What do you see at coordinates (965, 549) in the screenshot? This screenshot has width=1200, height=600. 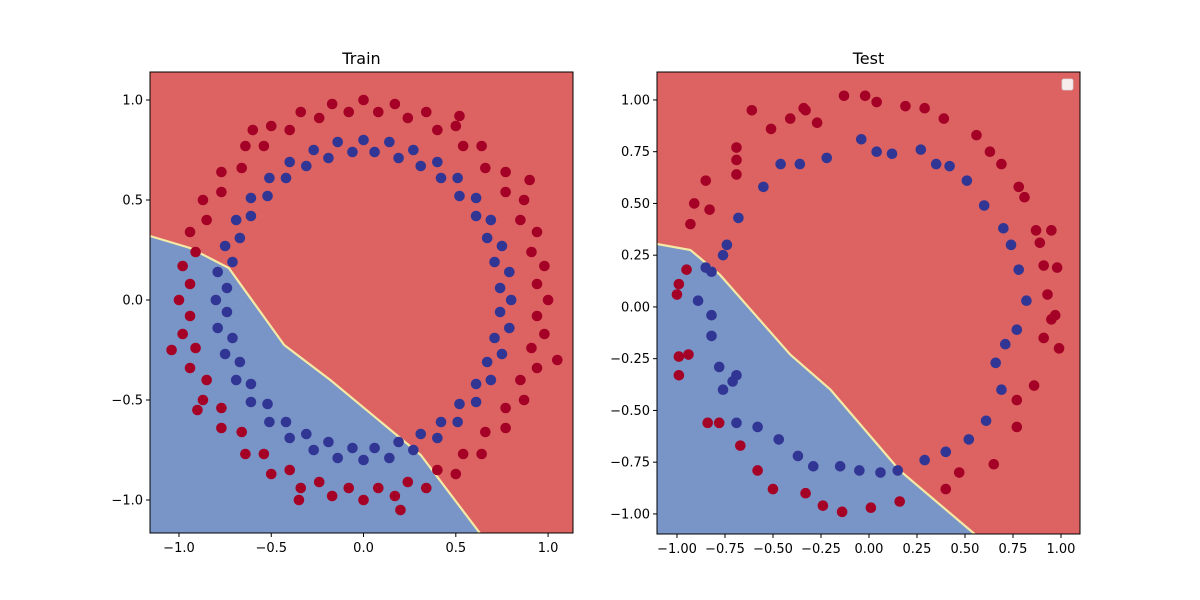 I see `x-tick-label: 0.50` at bounding box center [965, 549].